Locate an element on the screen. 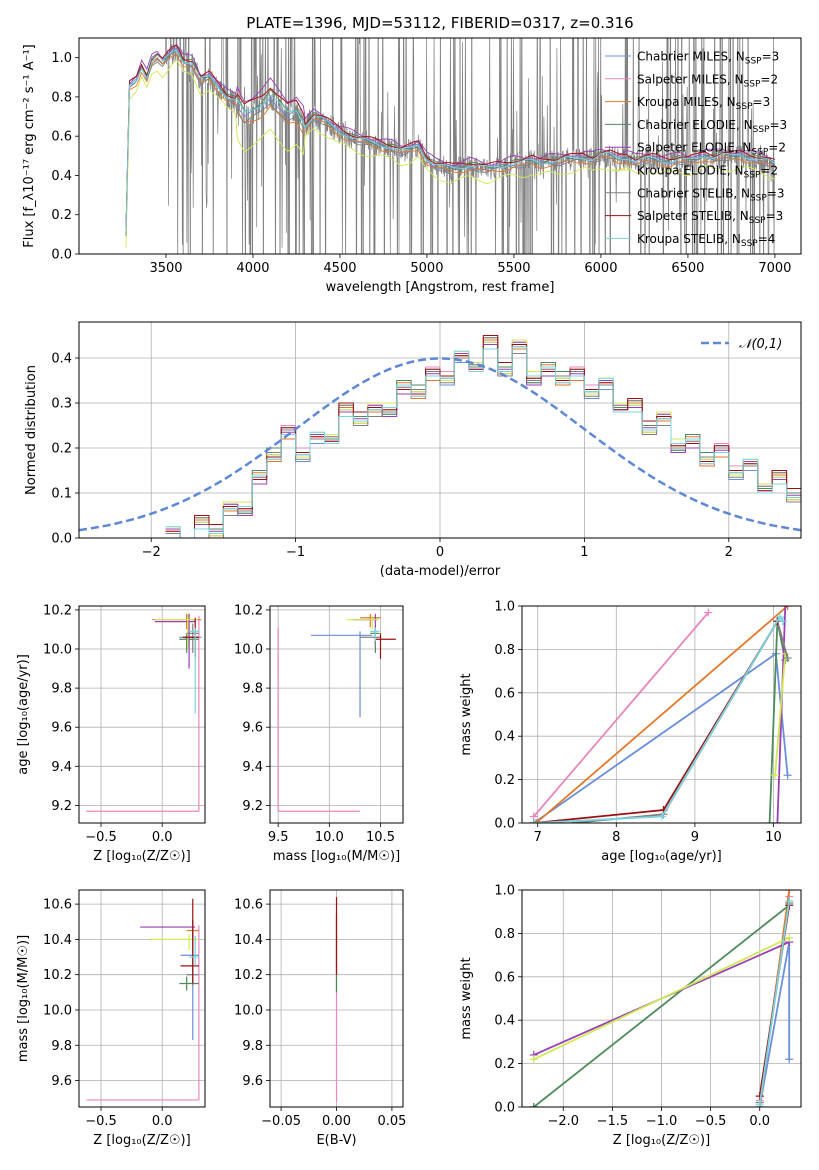  x-tick-label: −2 is located at coordinates (151, 552).